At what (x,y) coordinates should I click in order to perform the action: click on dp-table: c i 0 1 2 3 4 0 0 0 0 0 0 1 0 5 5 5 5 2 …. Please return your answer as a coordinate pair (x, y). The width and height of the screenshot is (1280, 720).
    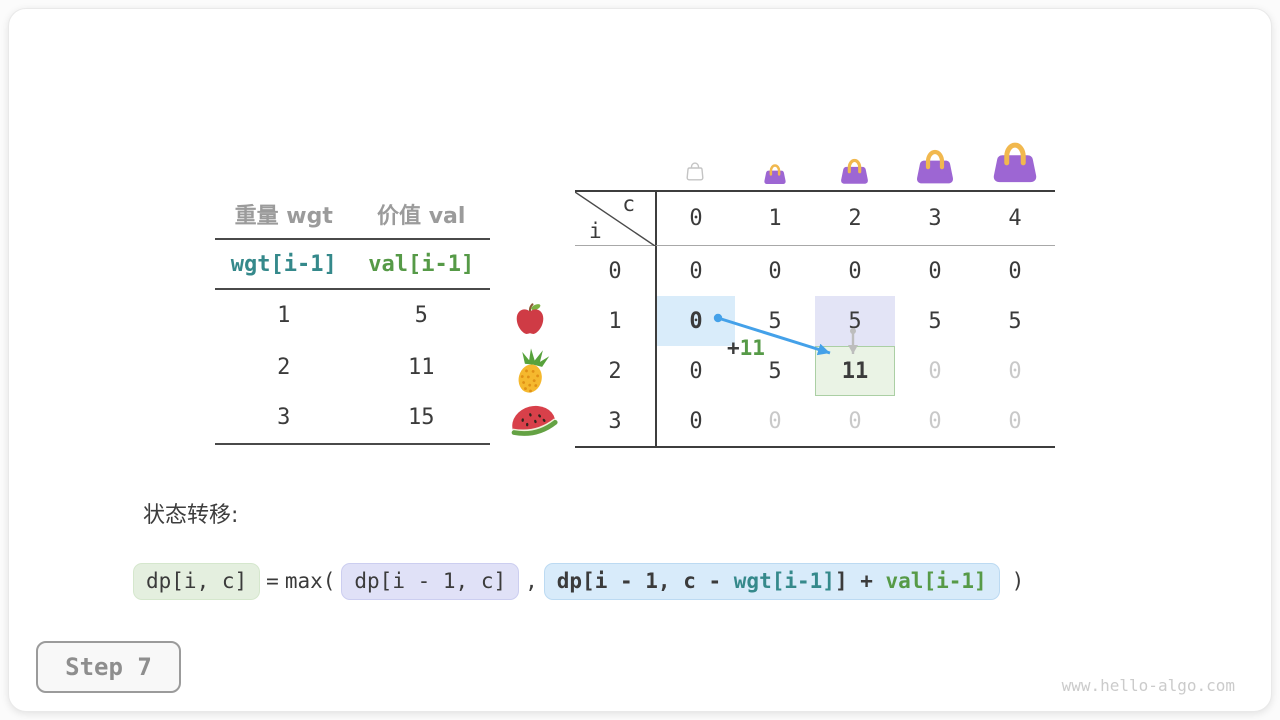
    Looking at the image, I should click on (815, 319).